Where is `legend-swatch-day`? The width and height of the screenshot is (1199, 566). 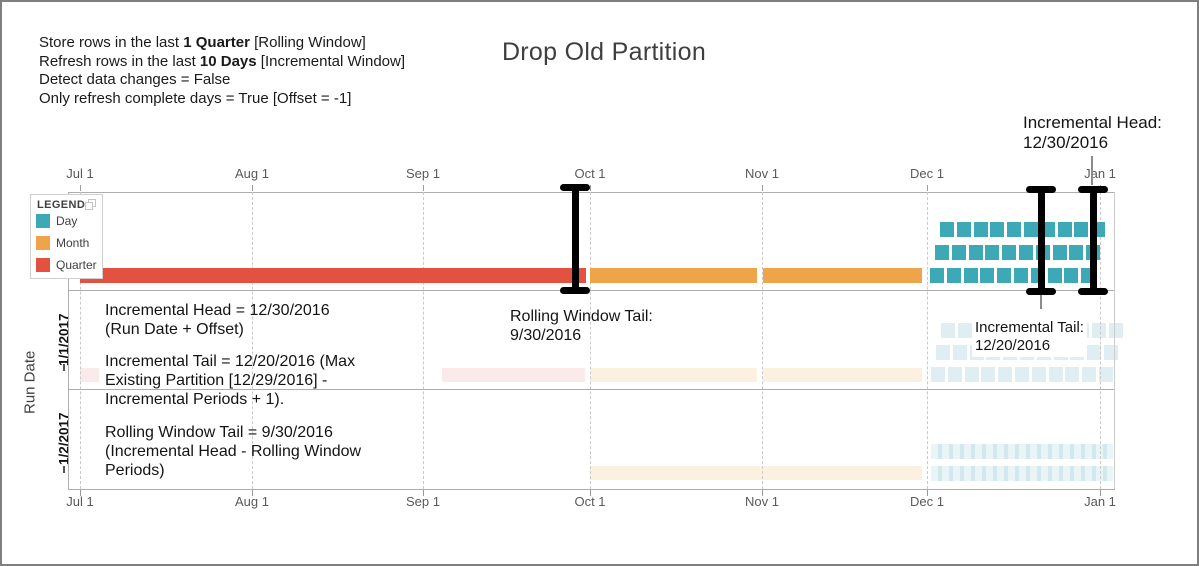
legend-swatch-day is located at coordinates (43, 220).